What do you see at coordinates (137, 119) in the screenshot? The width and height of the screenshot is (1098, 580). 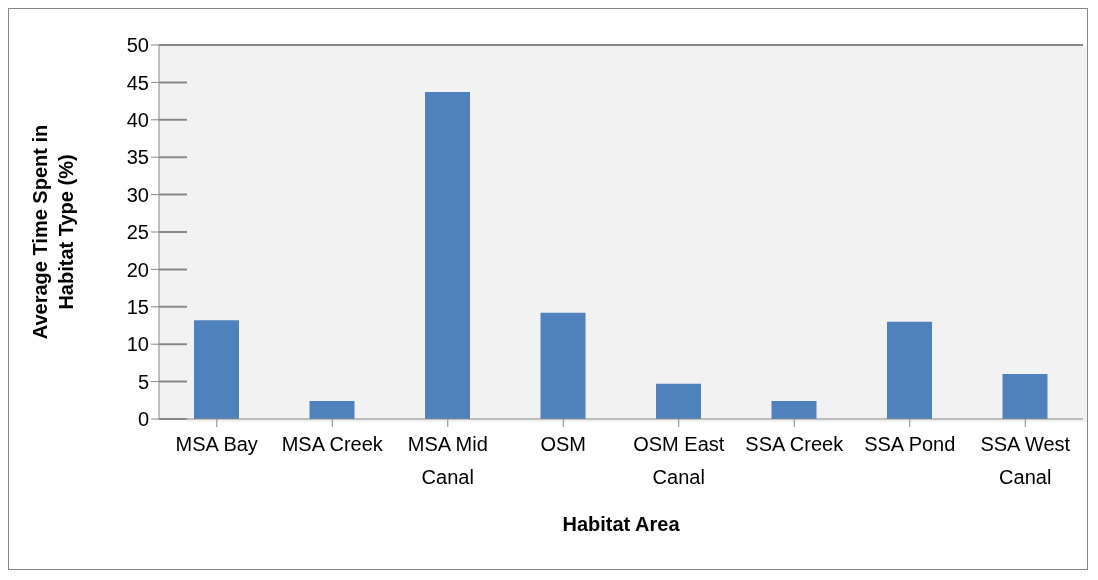 I see `y-tick-label: 40` at bounding box center [137, 119].